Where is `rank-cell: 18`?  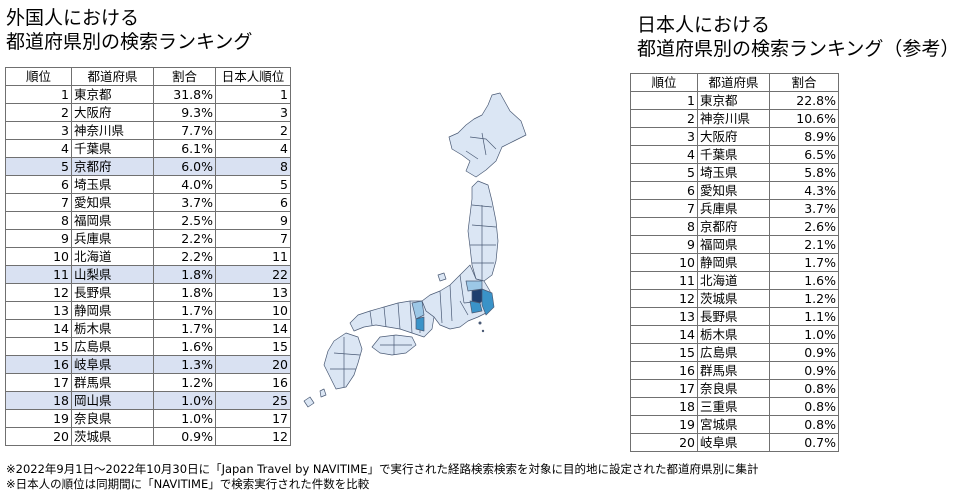 rank-cell: 18 is located at coordinates (38, 400).